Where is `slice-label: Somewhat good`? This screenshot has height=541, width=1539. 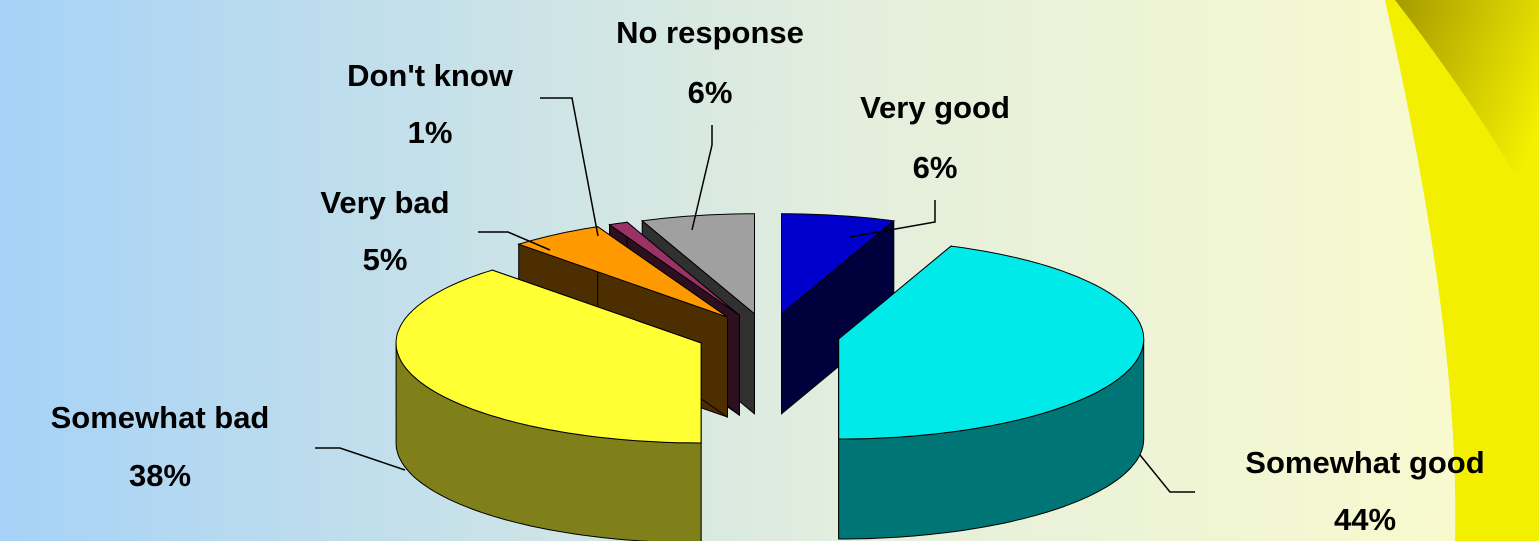
slice-label: Somewhat good is located at coordinates (1364, 462).